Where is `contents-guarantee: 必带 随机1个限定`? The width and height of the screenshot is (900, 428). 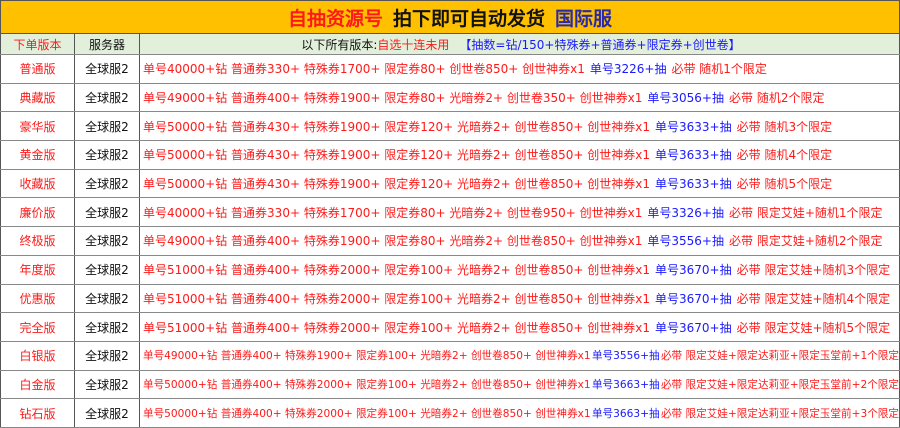 contents-guarantee: 必带 随机1个限定 is located at coordinates (719, 69).